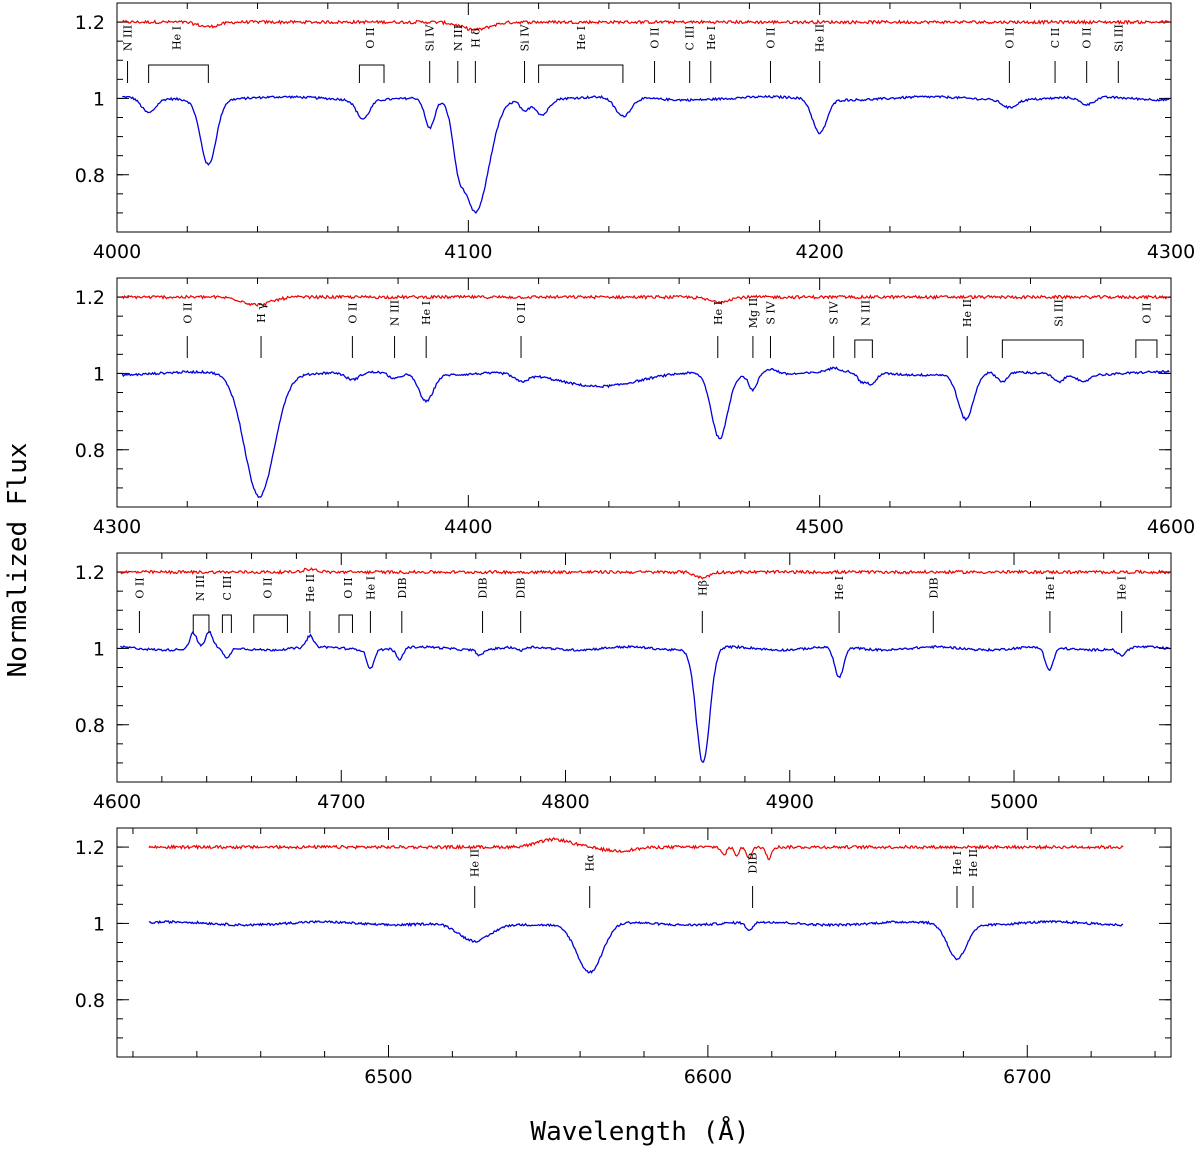  Describe the element at coordinates (834, 329) in the screenshot. I see `line-identification: S IV` at that location.